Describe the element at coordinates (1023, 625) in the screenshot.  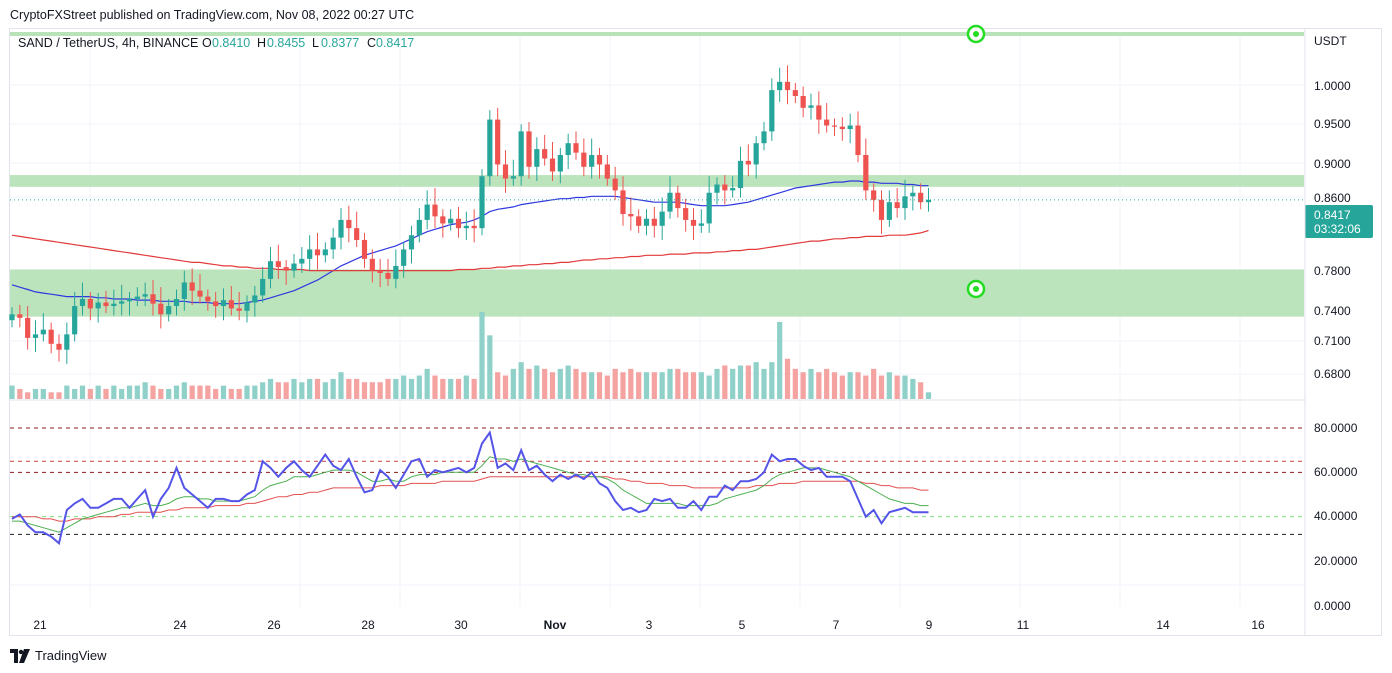
I see `time-label: 11` at that location.